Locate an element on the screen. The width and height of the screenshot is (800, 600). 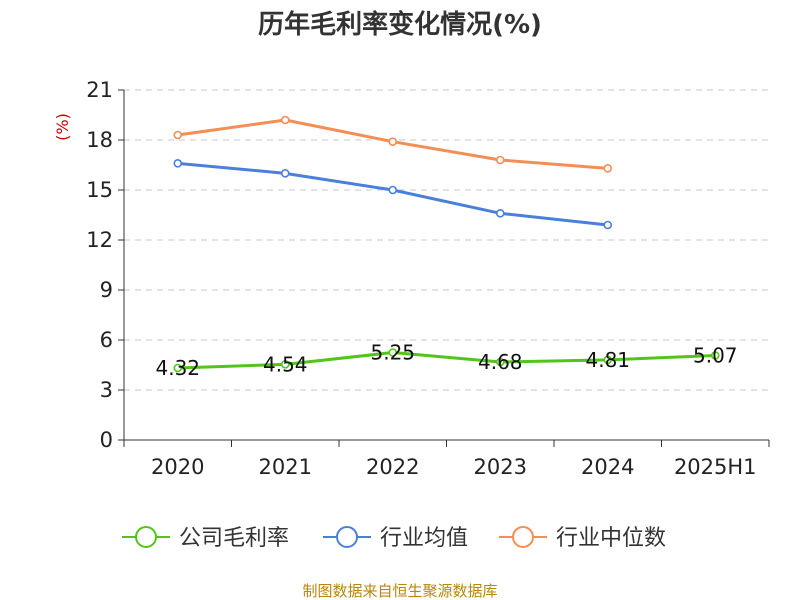
y-tick-label: 3 is located at coordinates (106, 390).